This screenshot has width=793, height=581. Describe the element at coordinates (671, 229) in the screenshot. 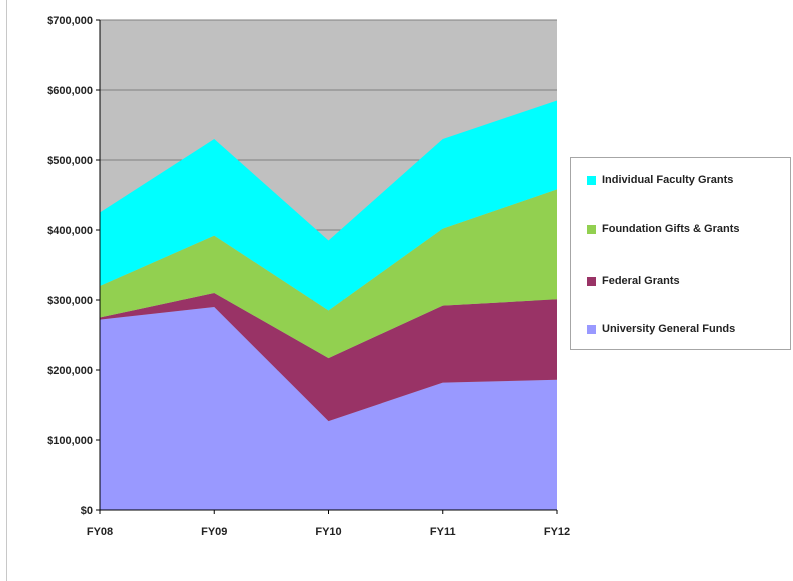

I see `legend-label: Foundation Gifts & Grants` at that location.